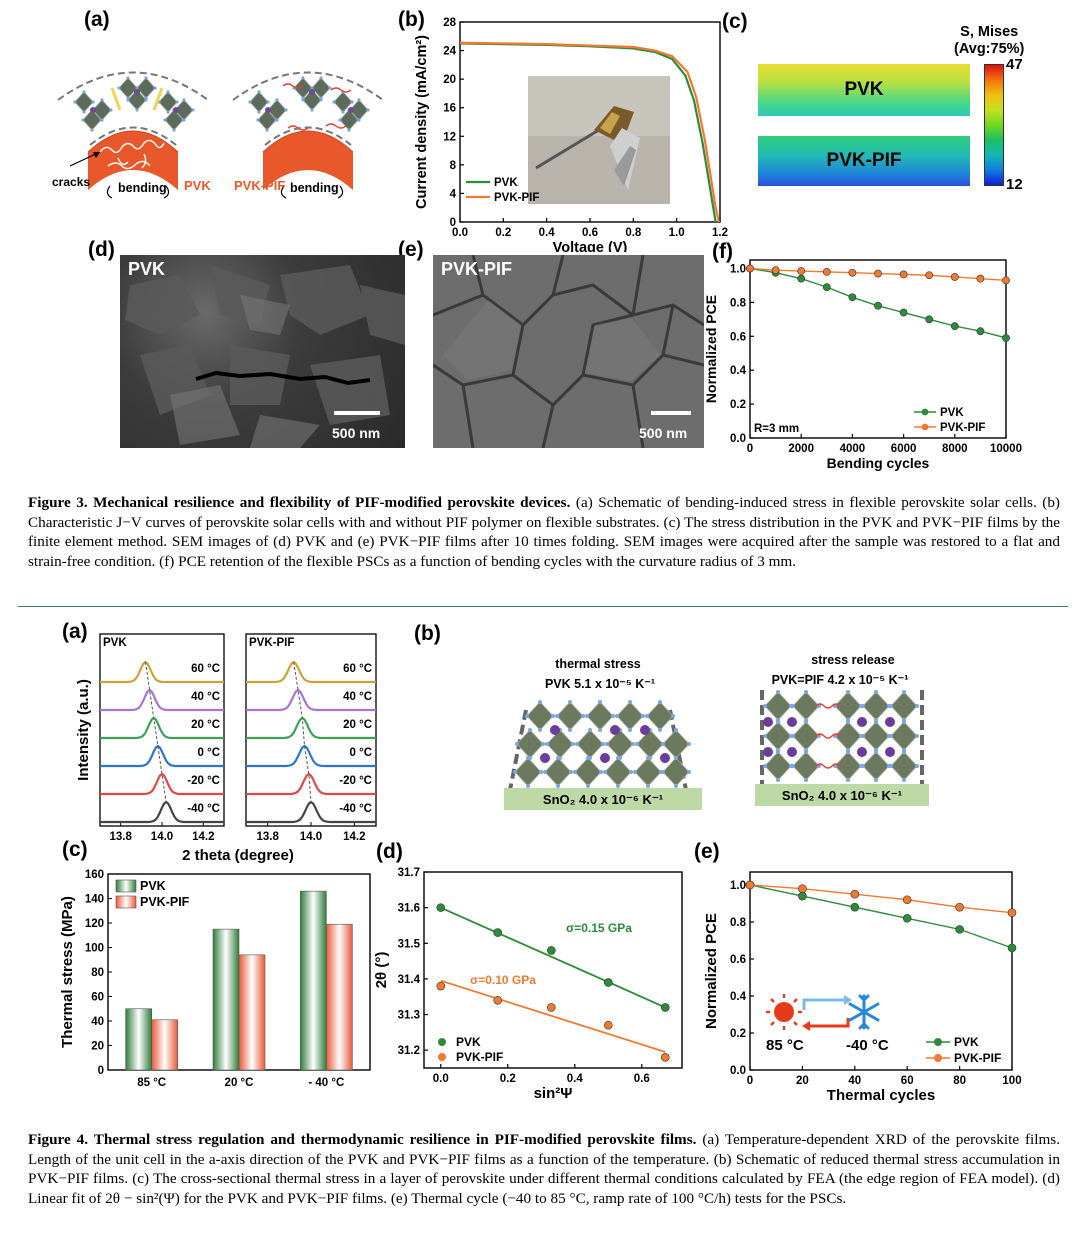 This screenshot has height=1239, width=1080. I want to click on fig4d-ytick-label: 31.5, so click(409, 944).